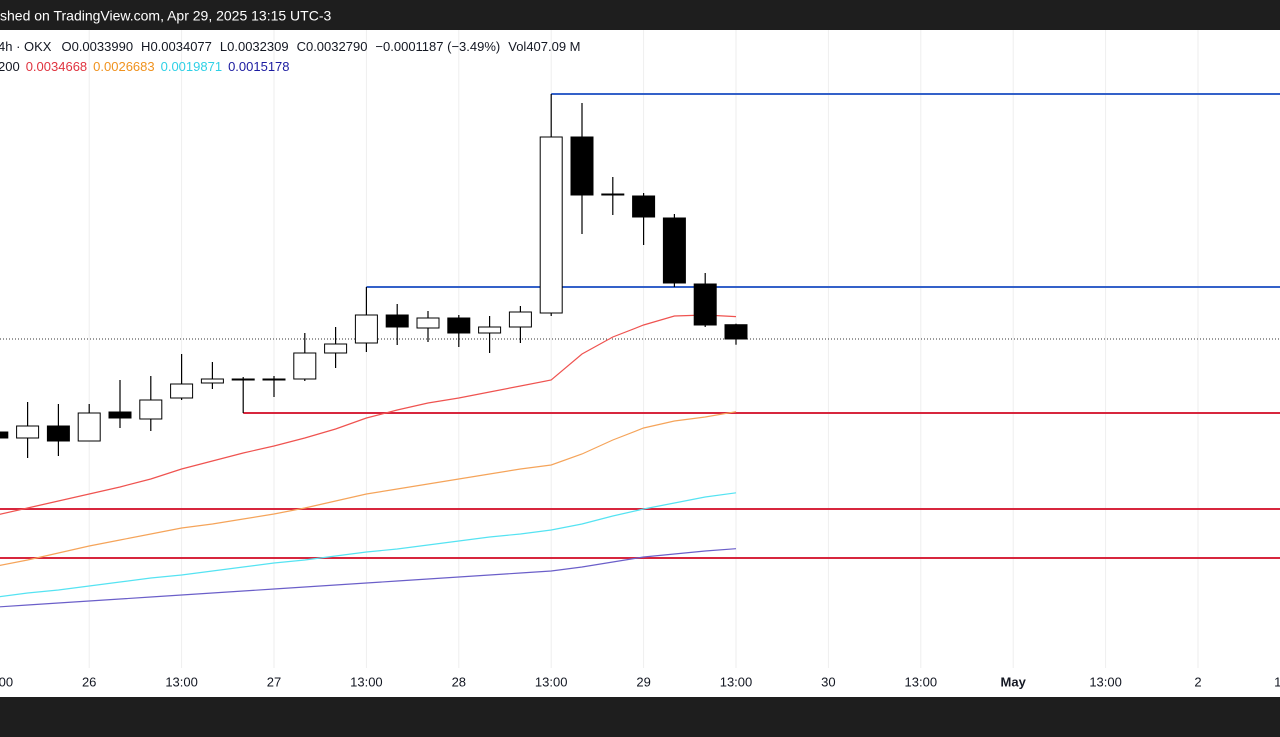  I want to click on x-tick-label: May, so click(1014, 681).